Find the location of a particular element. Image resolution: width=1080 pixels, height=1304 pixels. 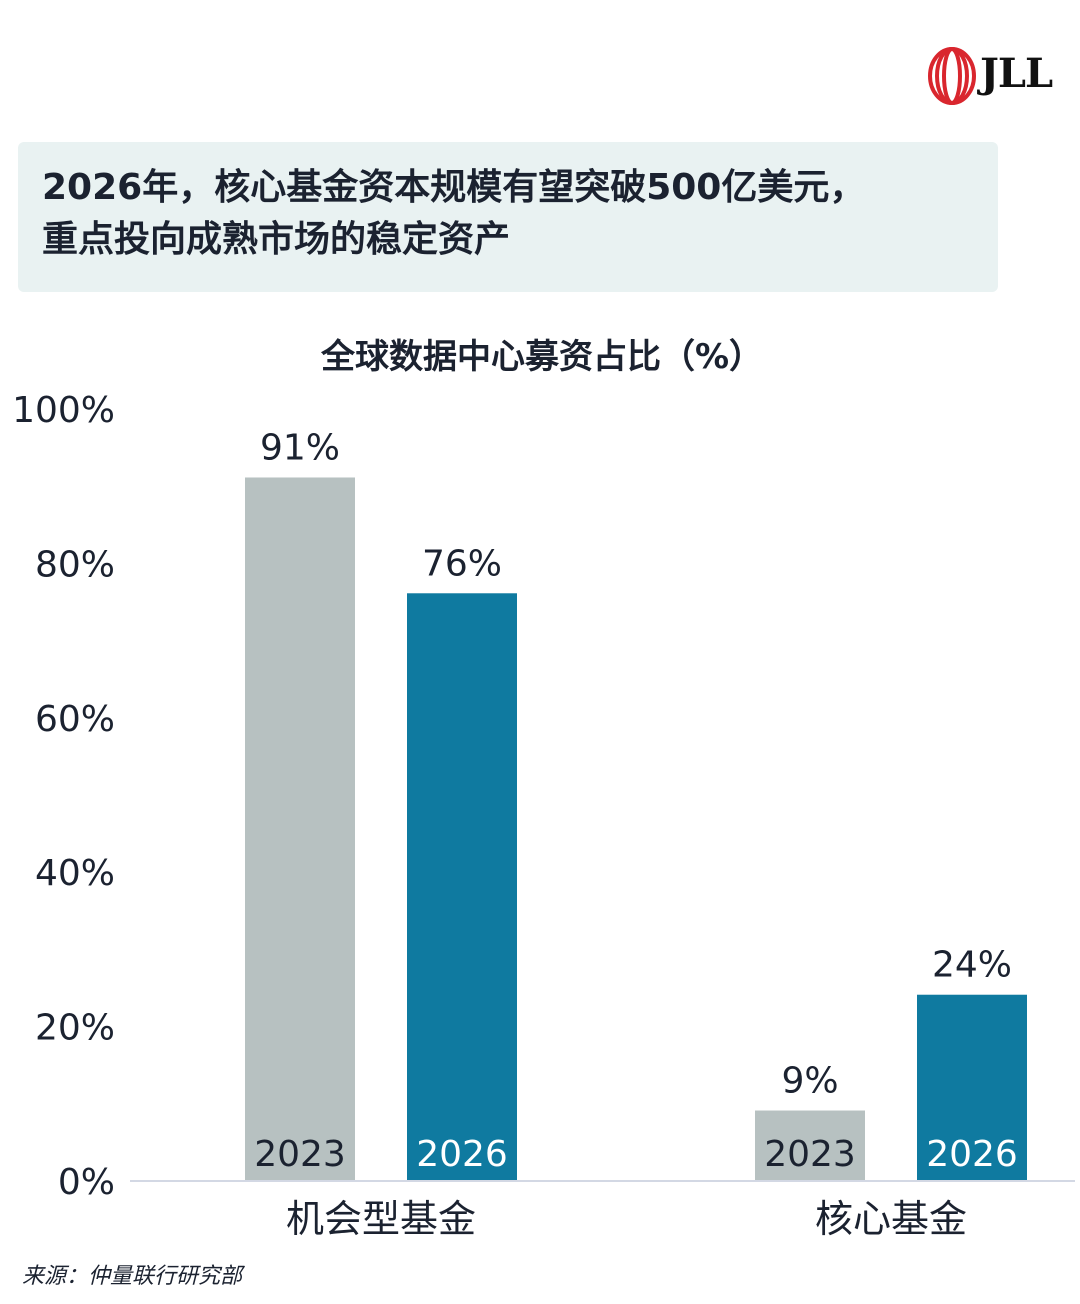

logo-text: JLL is located at coordinates (1016, 73).